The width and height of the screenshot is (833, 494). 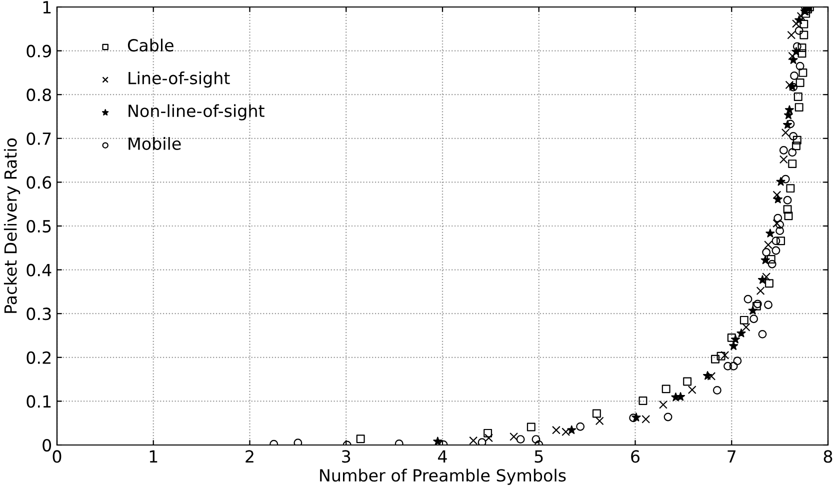 I want to click on x-tick-label: 3, so click(x=346, y=456).